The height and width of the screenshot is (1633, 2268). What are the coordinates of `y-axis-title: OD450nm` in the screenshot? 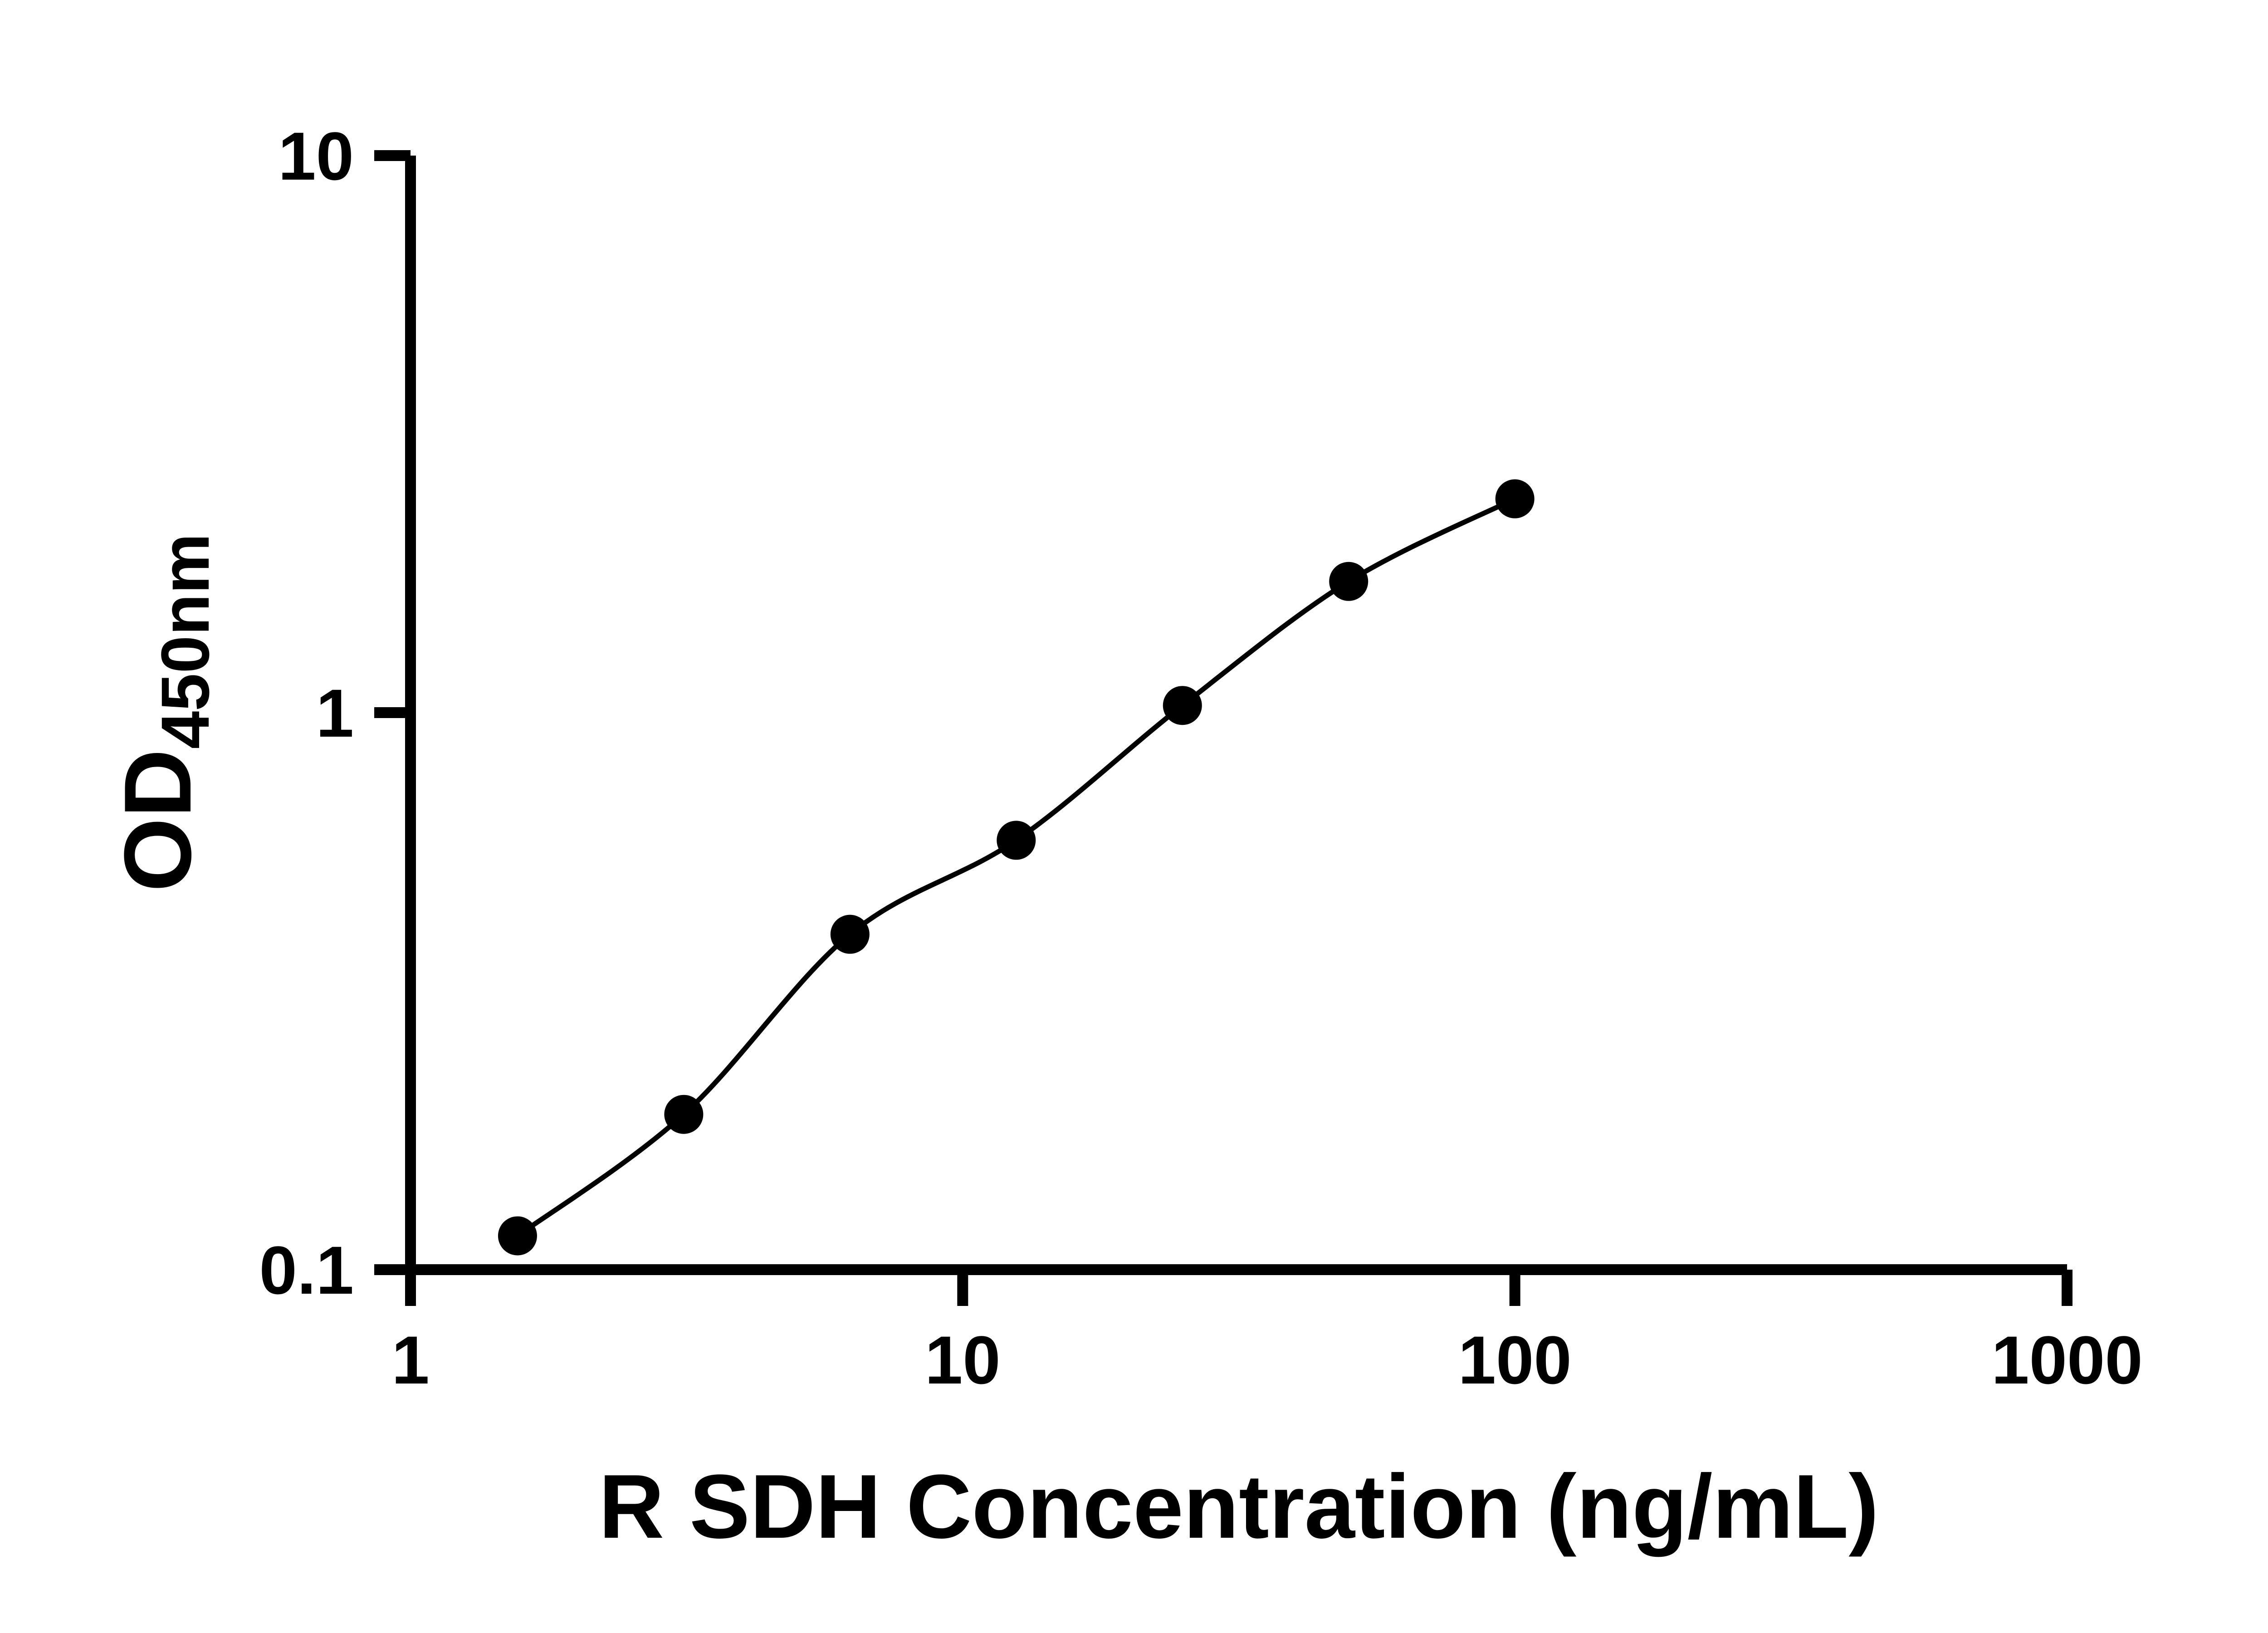 It's located at (164, 712).